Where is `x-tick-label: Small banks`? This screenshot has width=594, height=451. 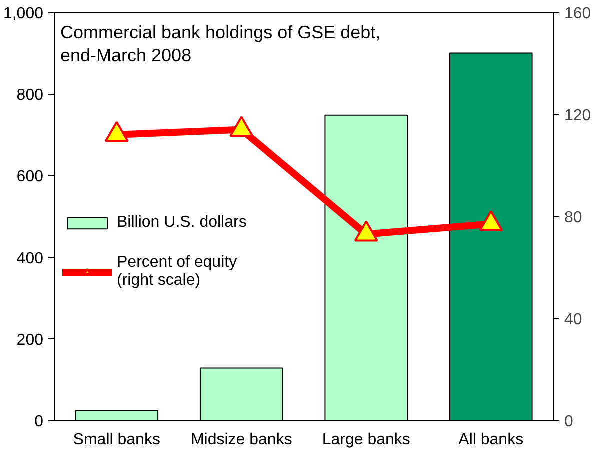
x-tick-label: Small banks is located at coordinates (116, 440).